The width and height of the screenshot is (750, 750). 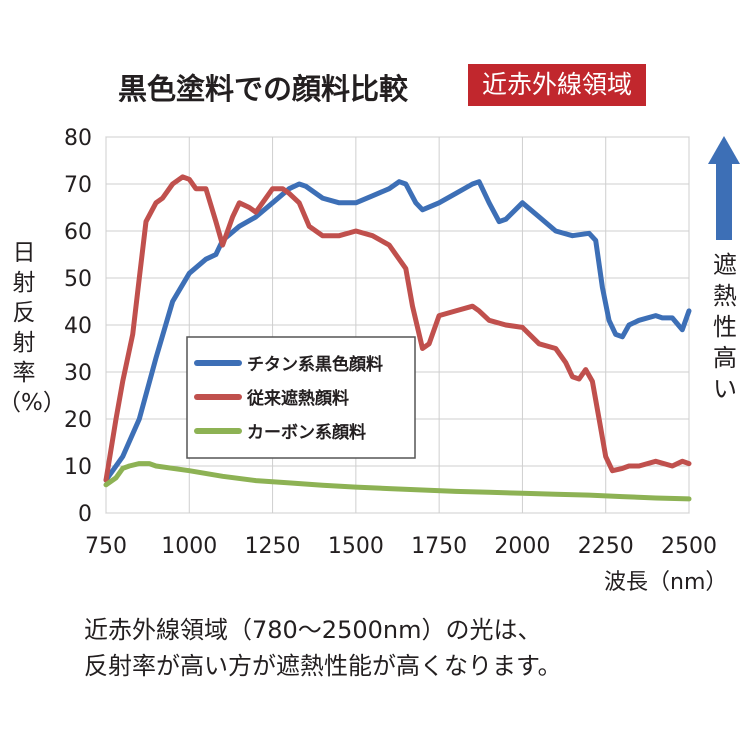 What do you see at coordinates (78, 326) in the screenshot?
I see `y-tick-label: 40` at bounding box center [78, 326].